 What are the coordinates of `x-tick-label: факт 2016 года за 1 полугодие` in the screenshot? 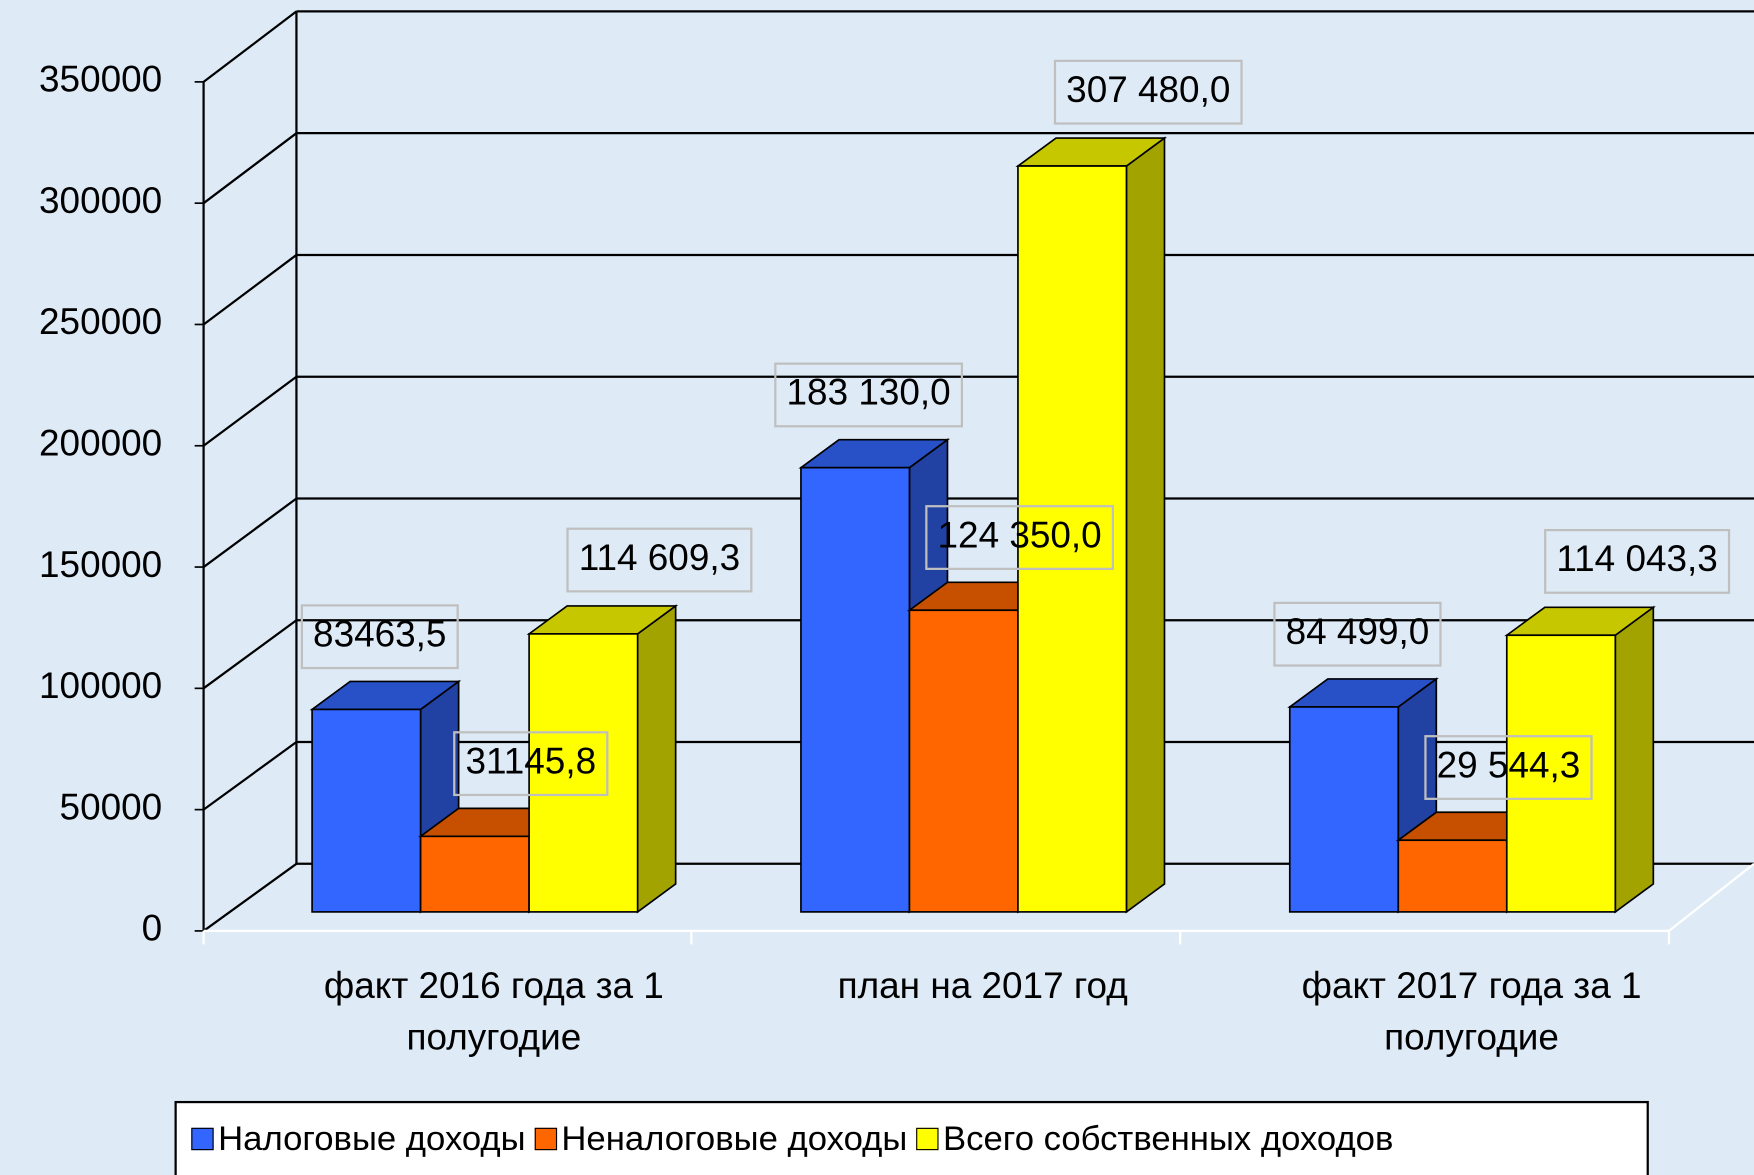 It's located at (493, 1011).